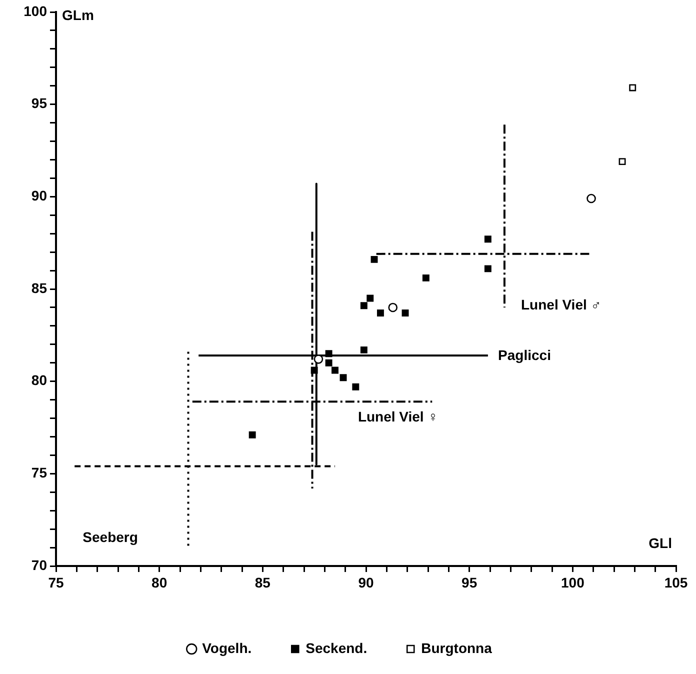  I want to click on annotation: Seeberg, so click(110, 537).